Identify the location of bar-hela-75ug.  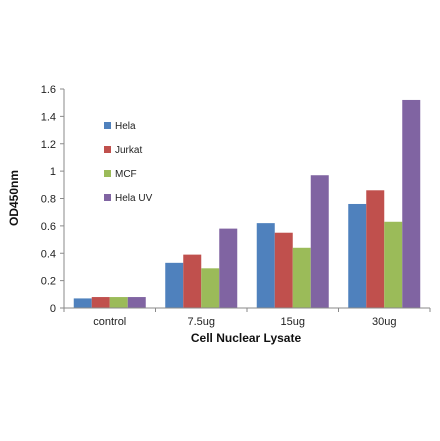
(174, 285).